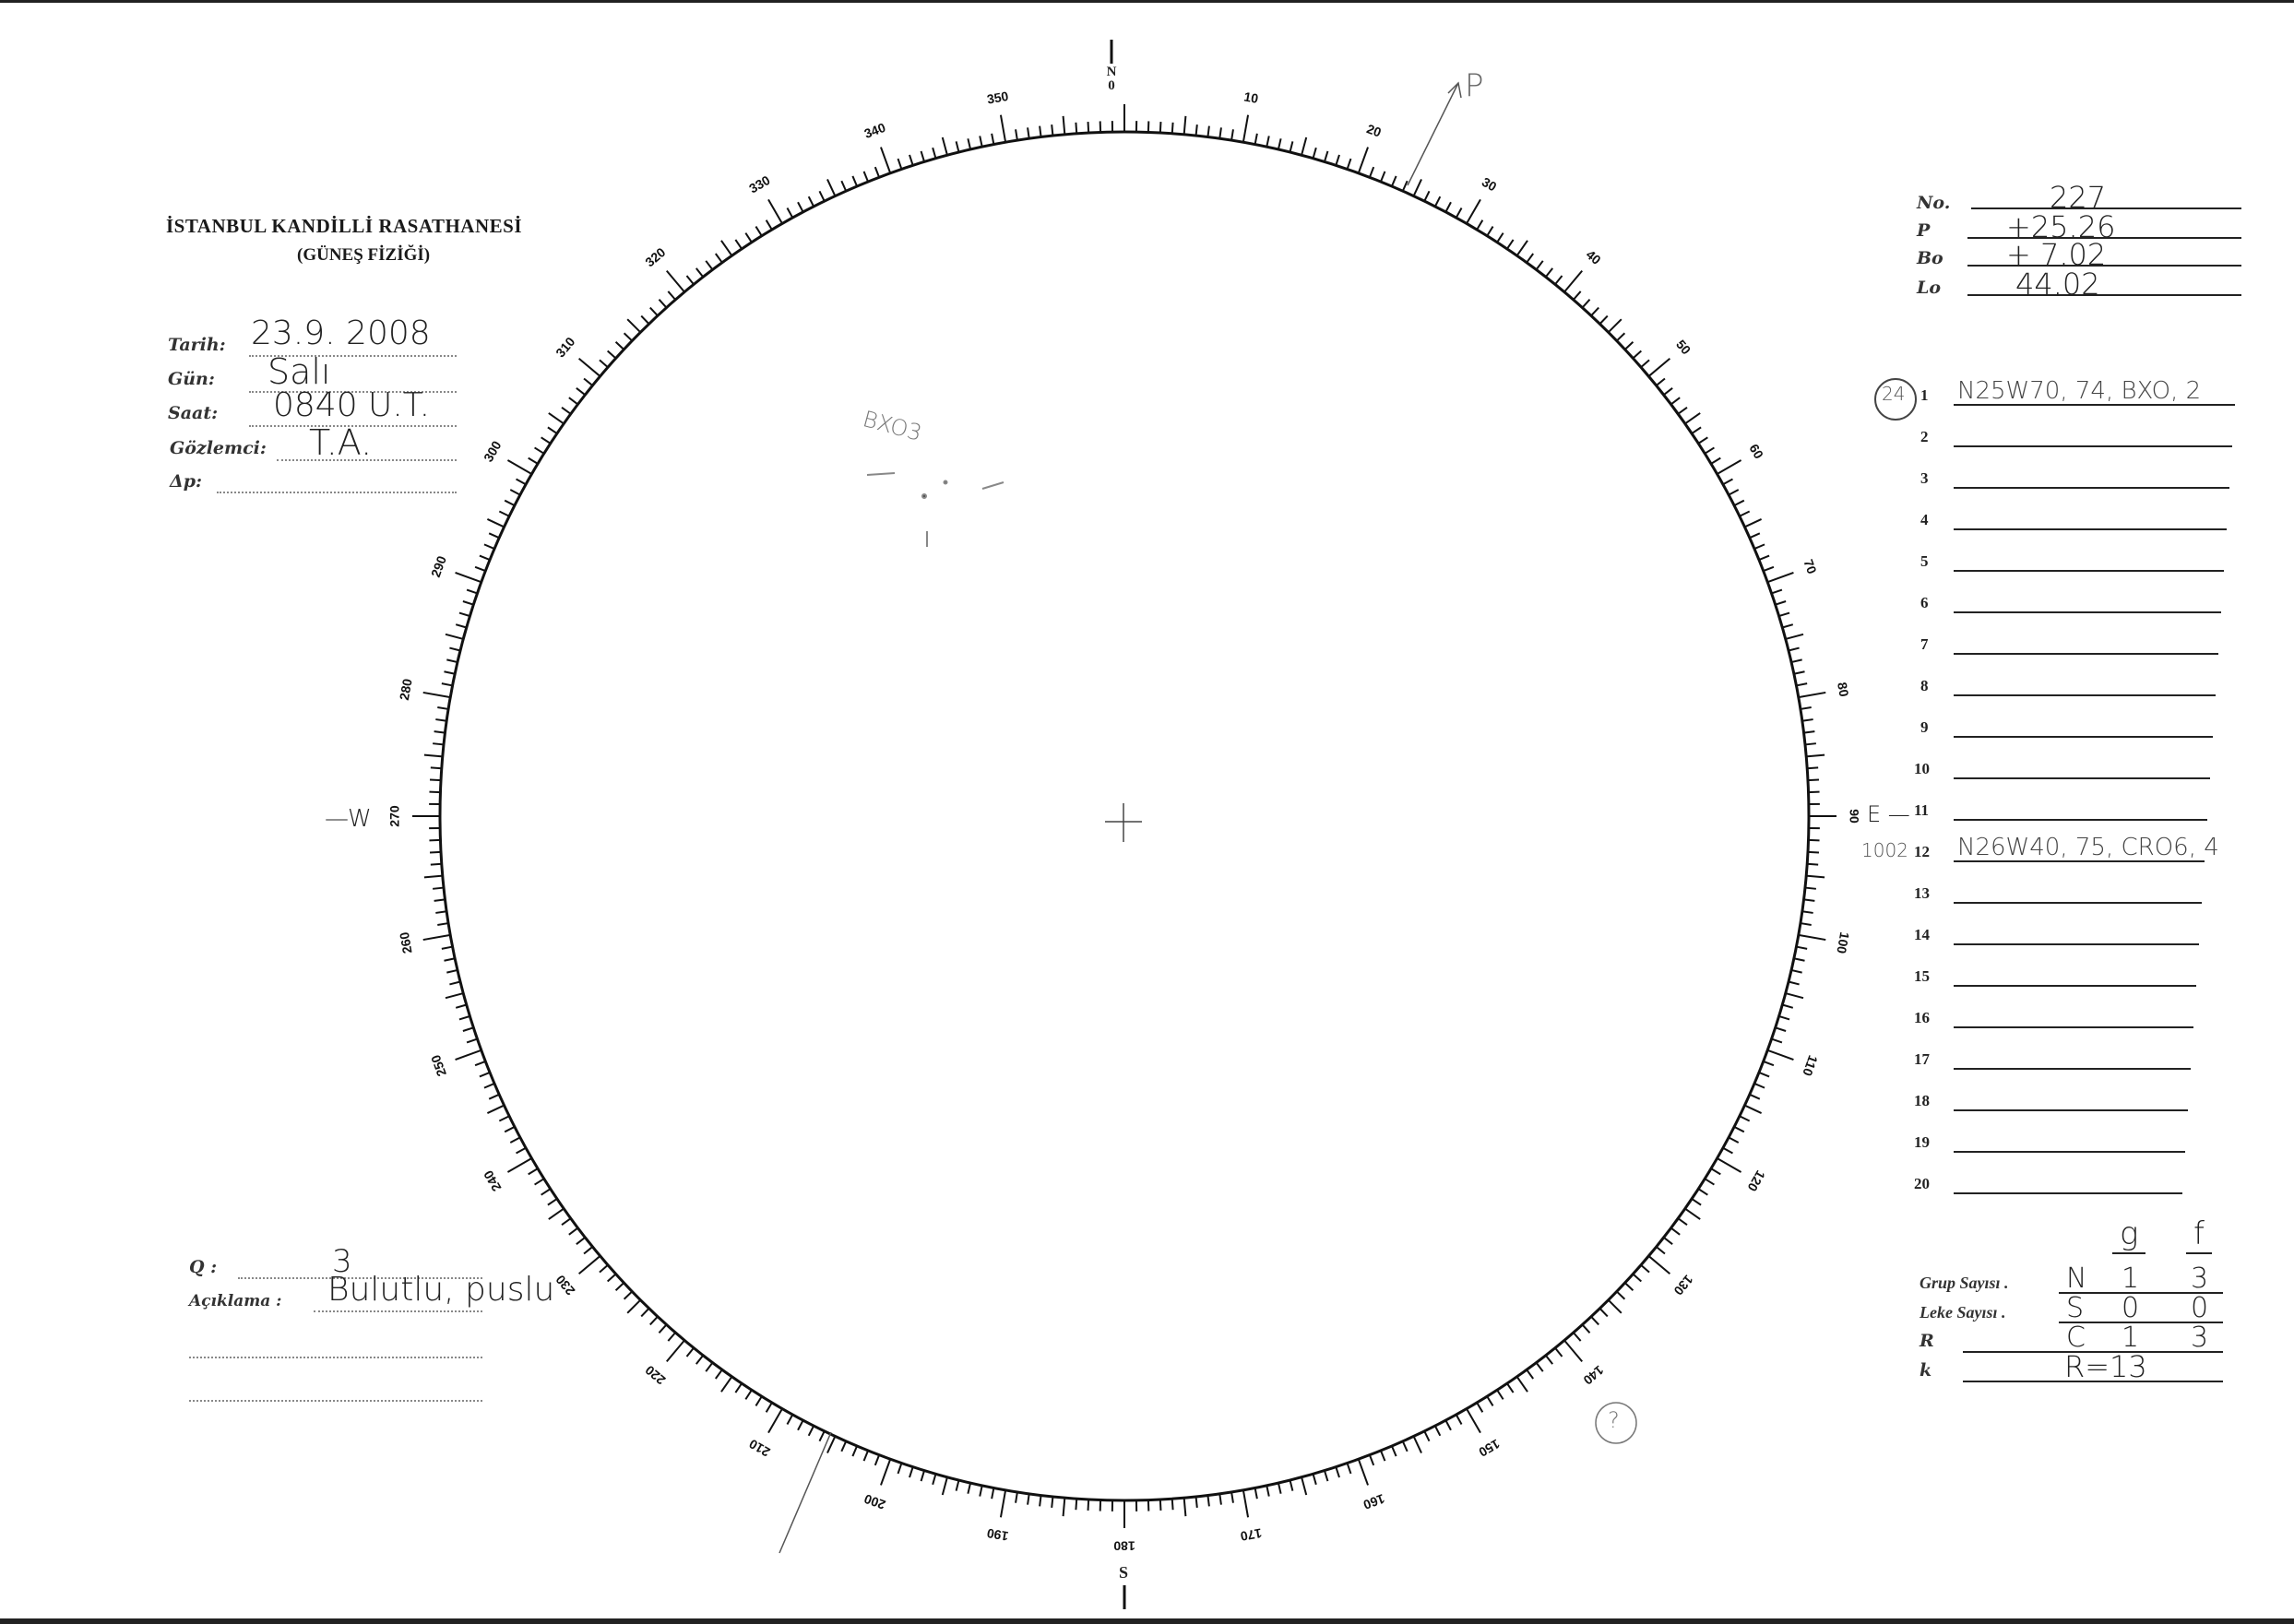 The image size is (2294, 1624). Describe the element at coordinates (341, 442) in the screenshot. I see `observer-value: T.A.` at that location.